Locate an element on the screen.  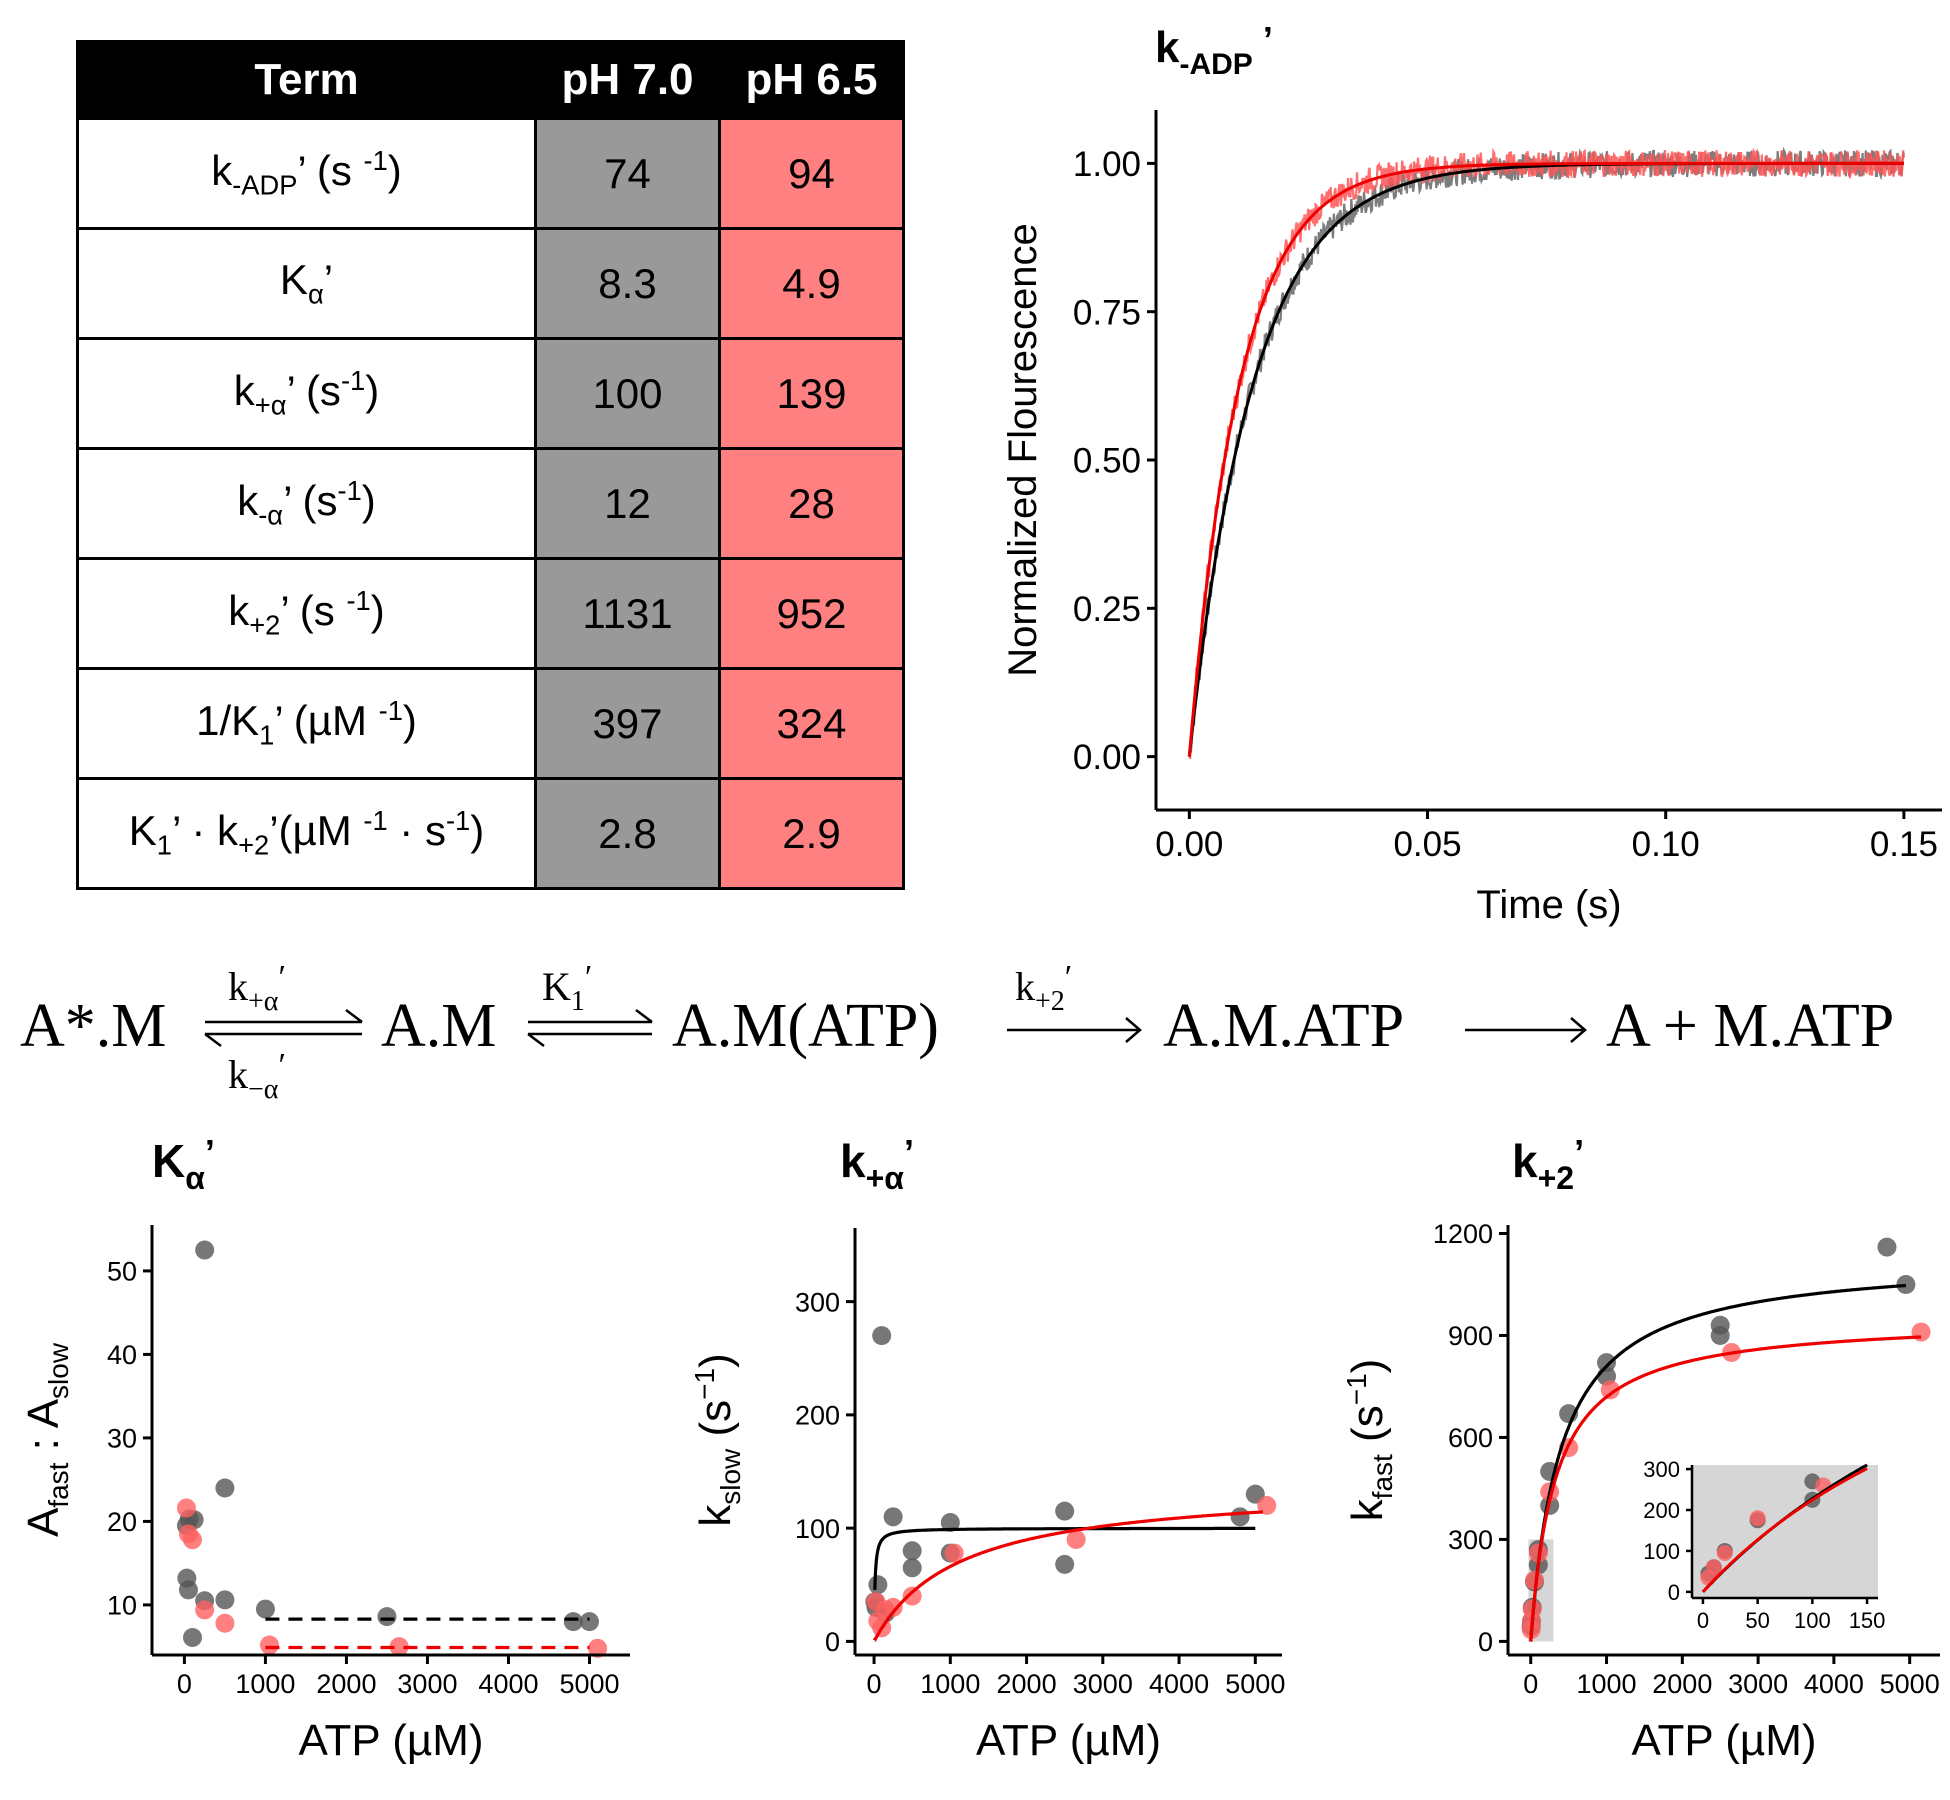
term-cell: k+α’ (s-1) is located at coordinates (306, 393).